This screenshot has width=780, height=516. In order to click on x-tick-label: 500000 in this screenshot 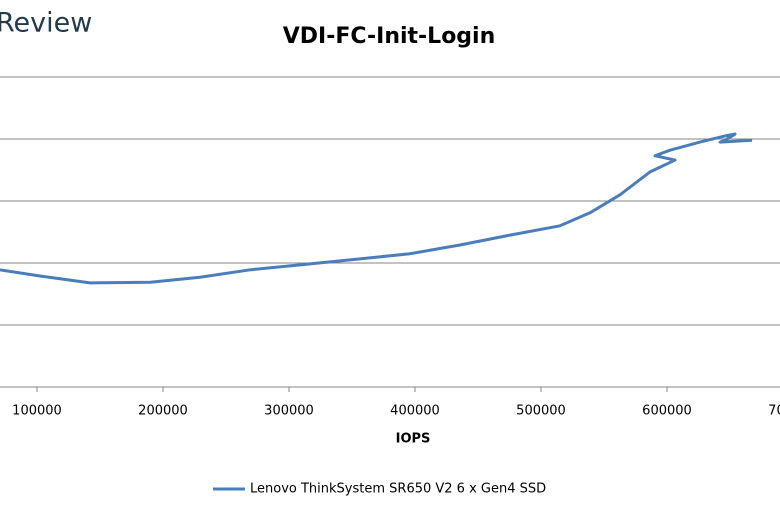, I will do `click(541, 411)`.